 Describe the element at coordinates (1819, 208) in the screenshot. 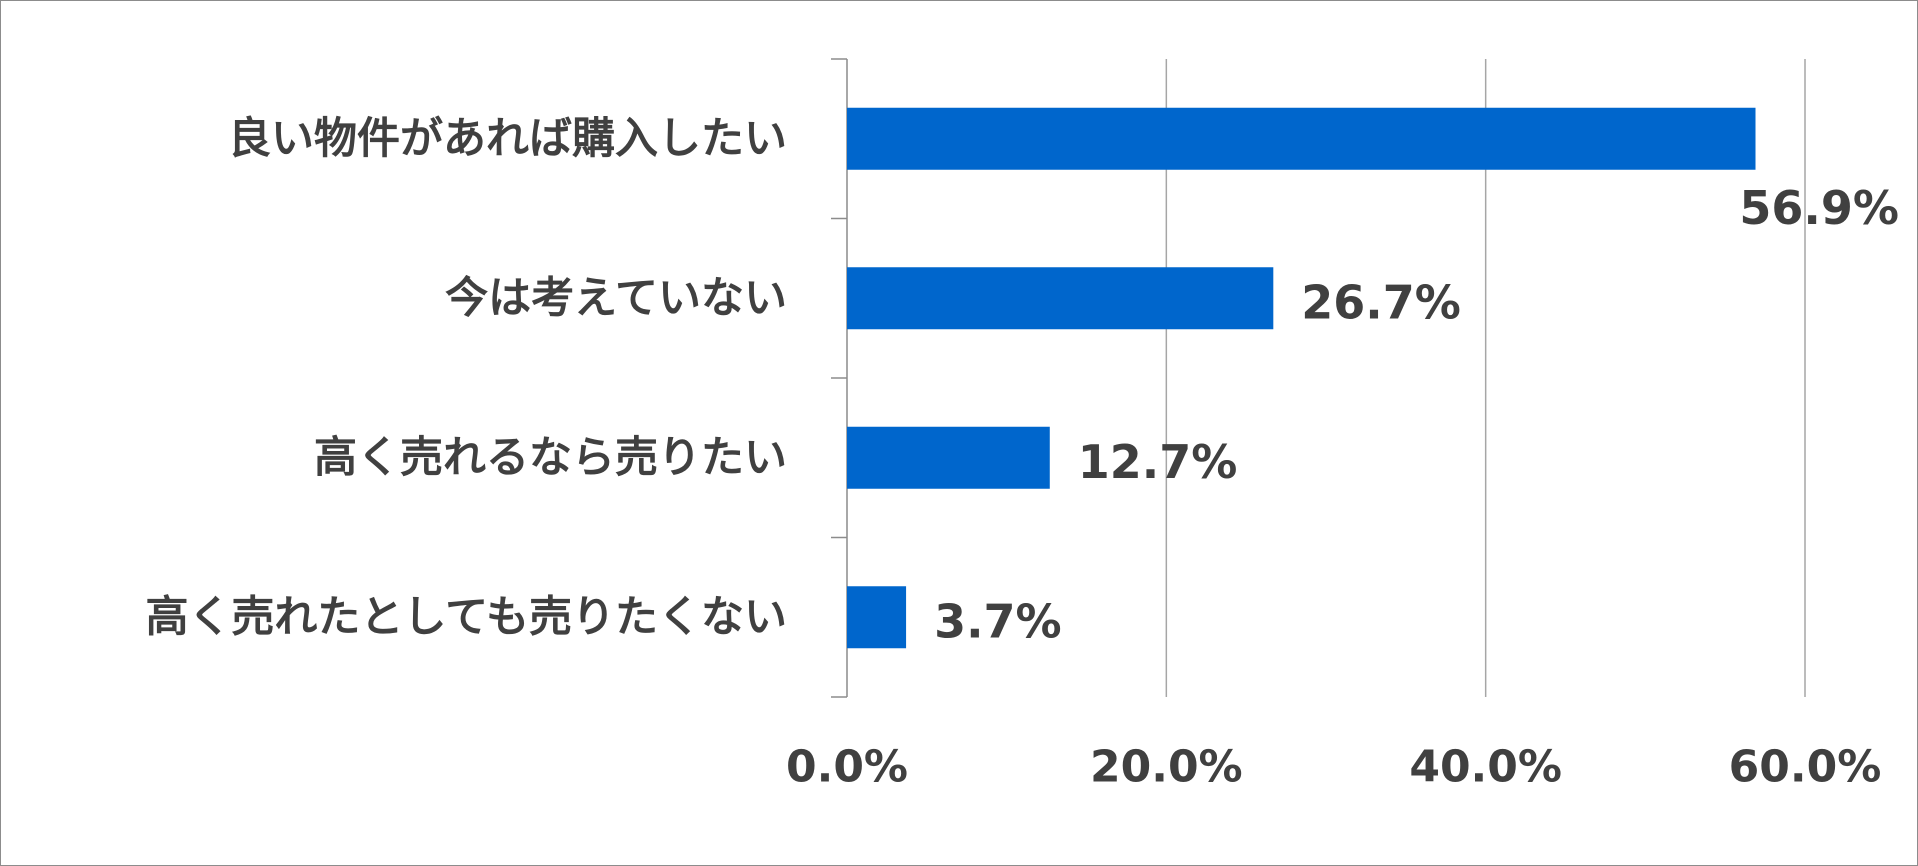

I see `data-label-0: 56.9%` at that location.